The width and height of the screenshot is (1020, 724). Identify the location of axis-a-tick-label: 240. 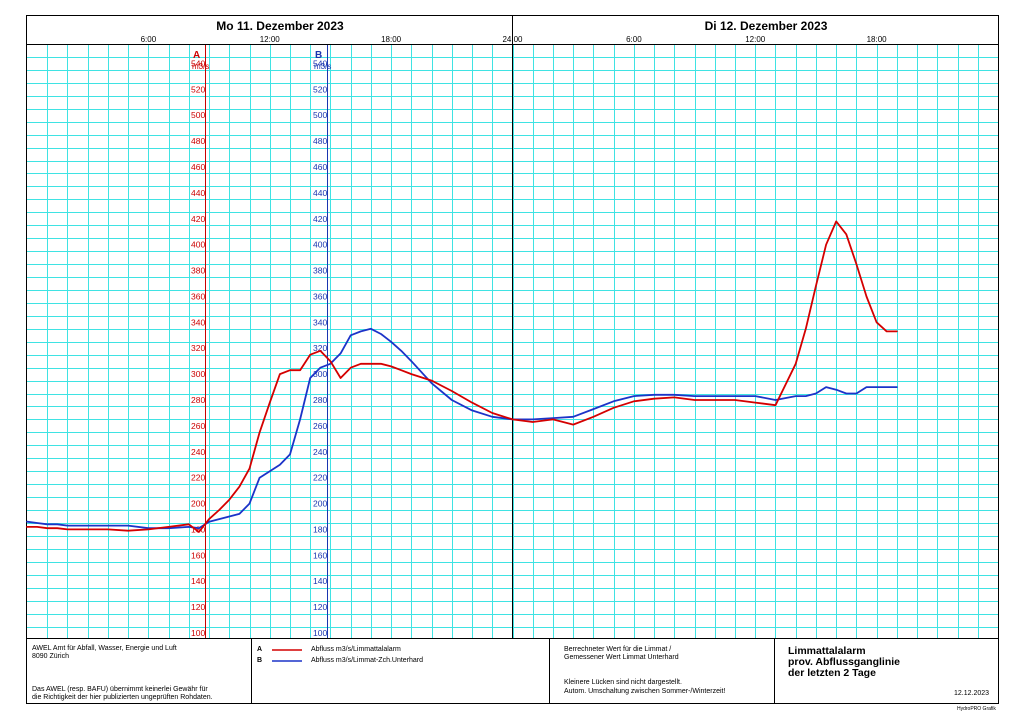
(198, 452).